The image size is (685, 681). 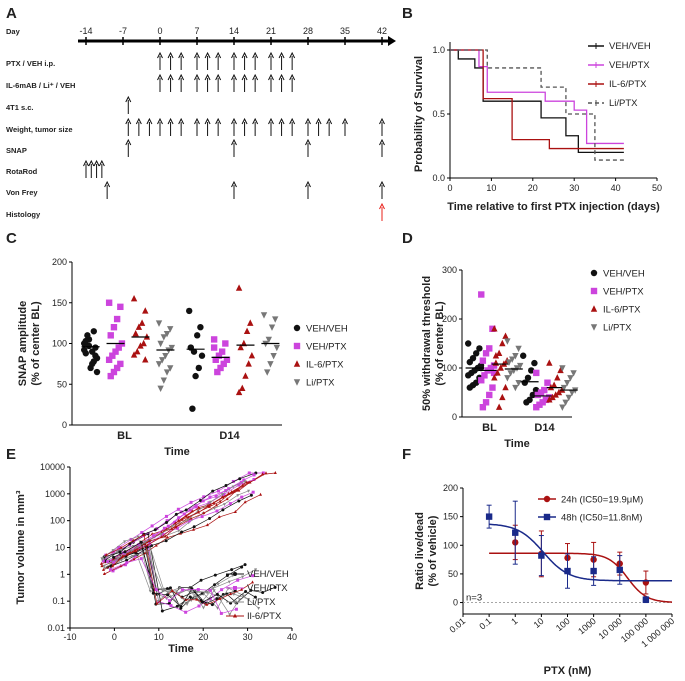 What do you see at coordinates (450, 517) in the screenshot?
I see `f-ytick-label: 150` at bounding box center [450, 517].